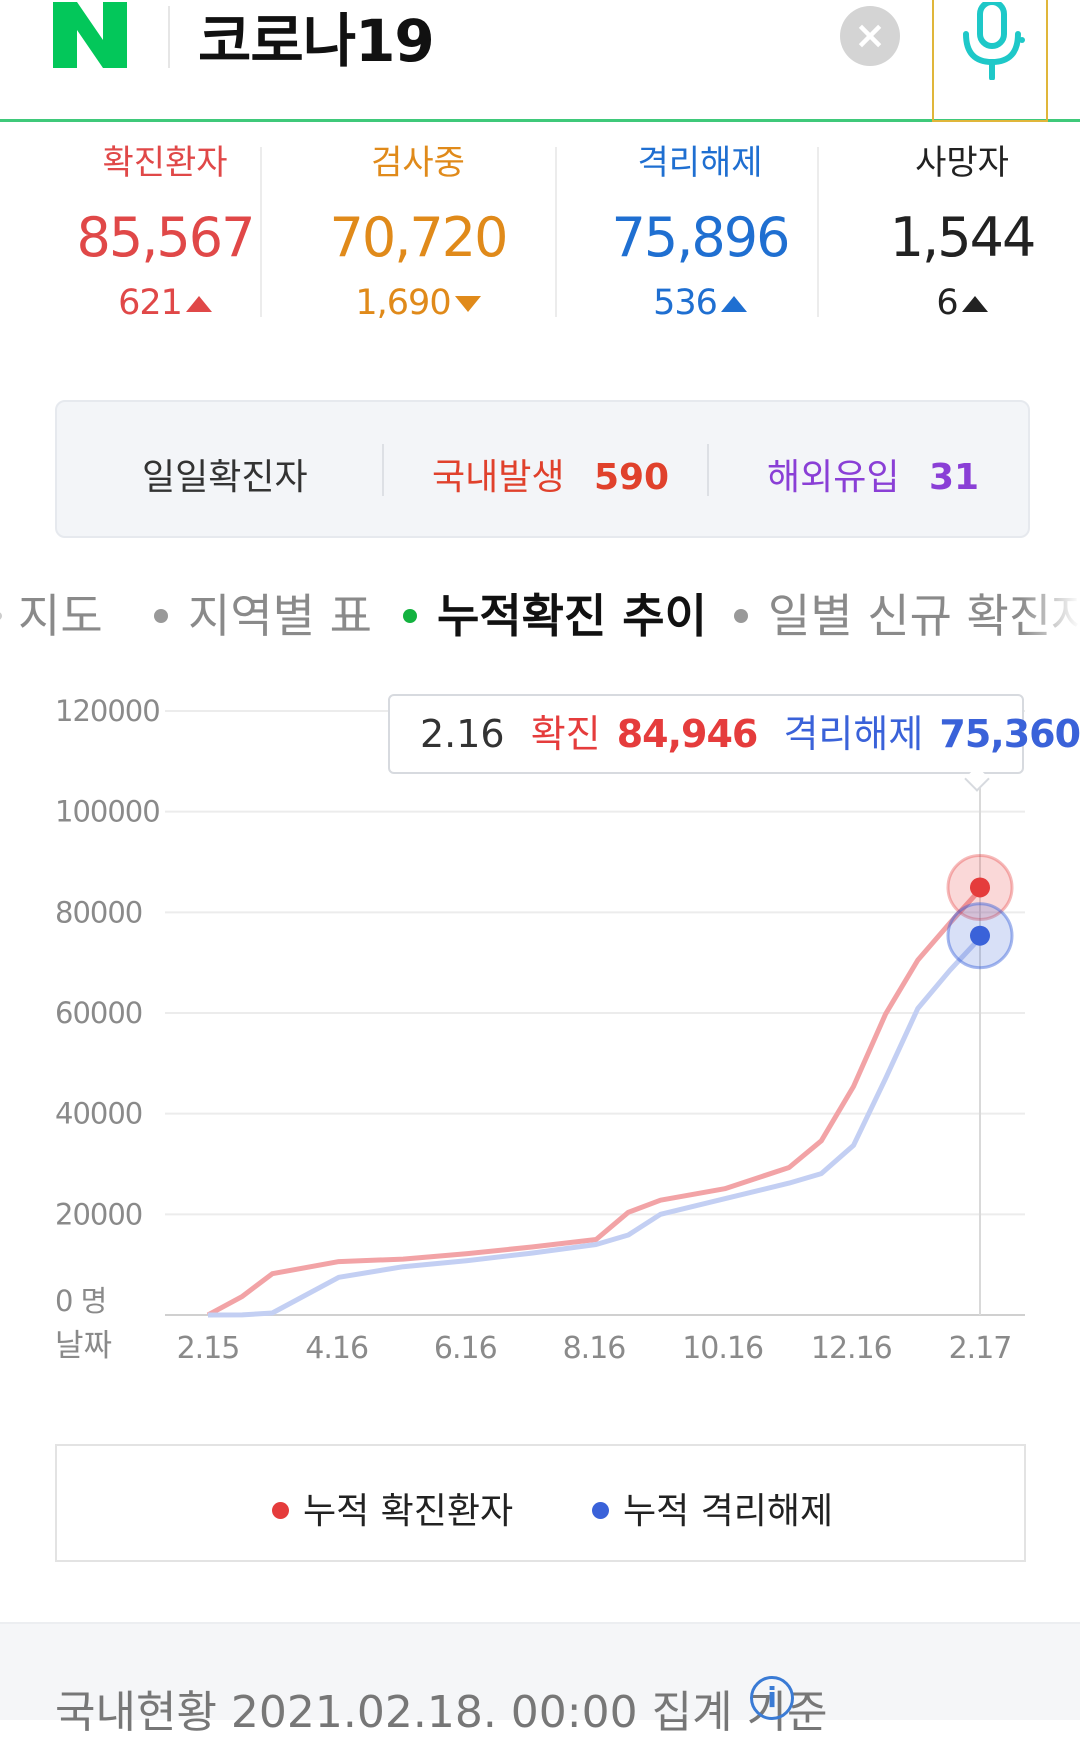 The image size is (1080, 1740). What do you see at coordinates (980, 887) in the screenshot?
I see `confirmed-point` at bounding box center [980, 887].